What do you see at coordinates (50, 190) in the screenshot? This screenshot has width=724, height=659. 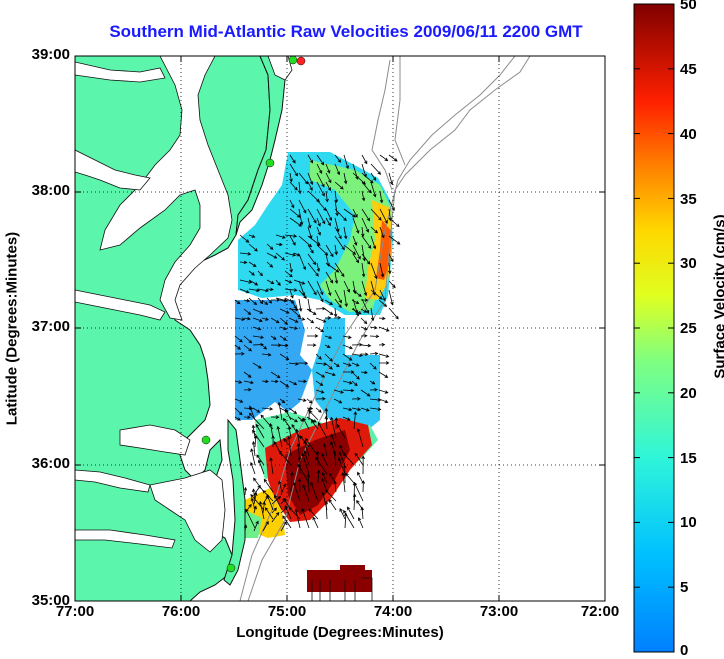 I see `y-tick-label: 38:00` at bounding box center [50, 190].